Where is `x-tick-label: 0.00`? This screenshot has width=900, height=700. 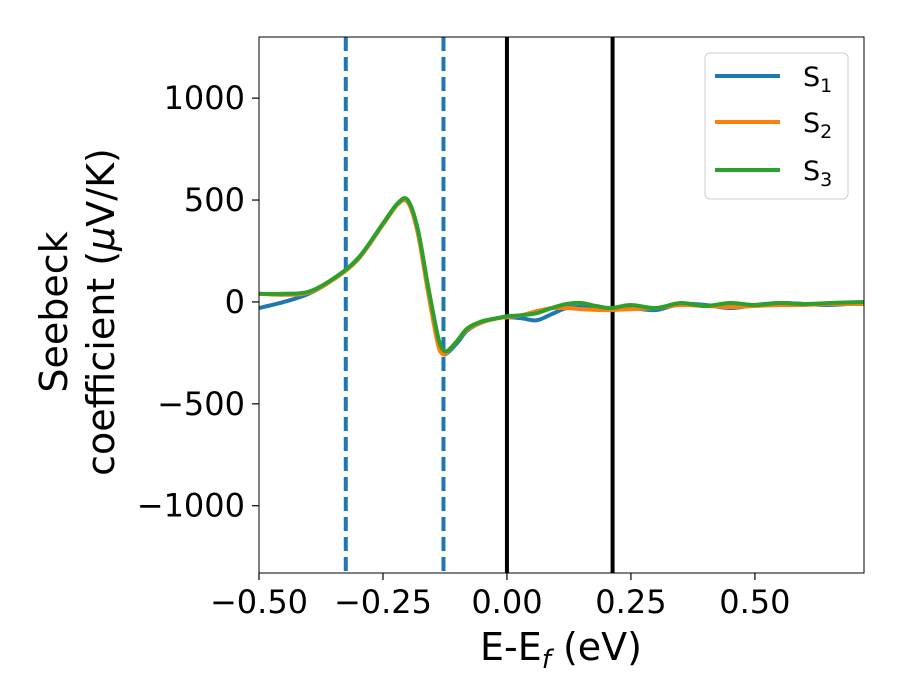
x-tick-label: 0.00 is located at coordinates (506, 602).